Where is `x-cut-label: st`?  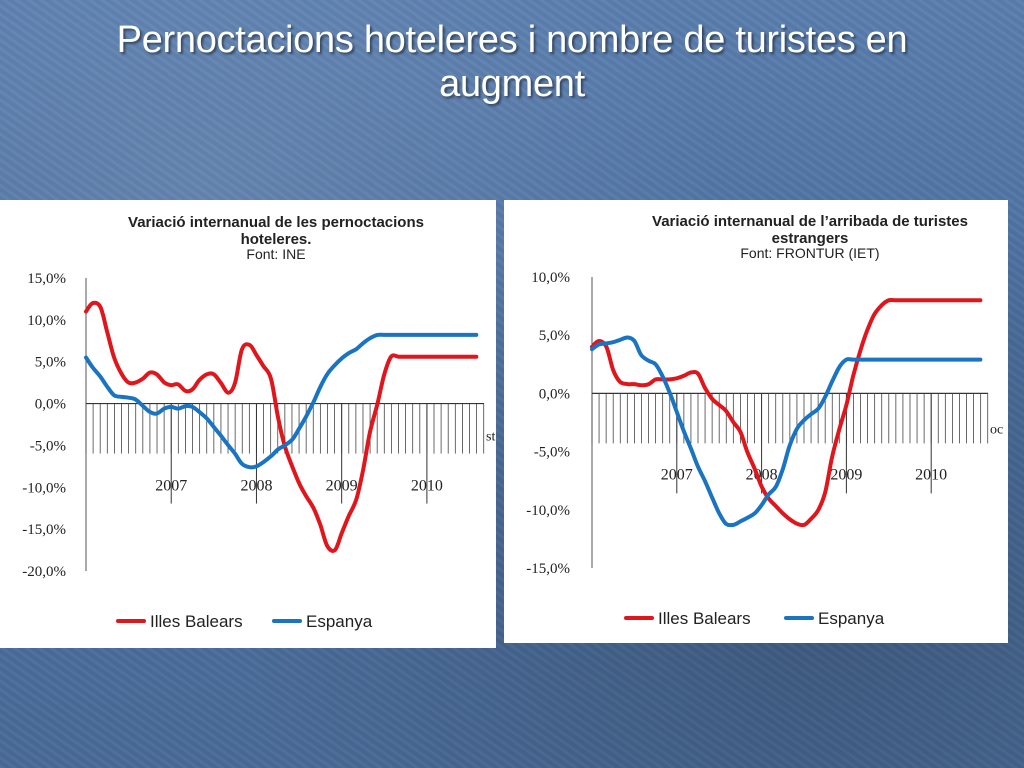
x-cut-label: st is located at coordinates (490, 437).